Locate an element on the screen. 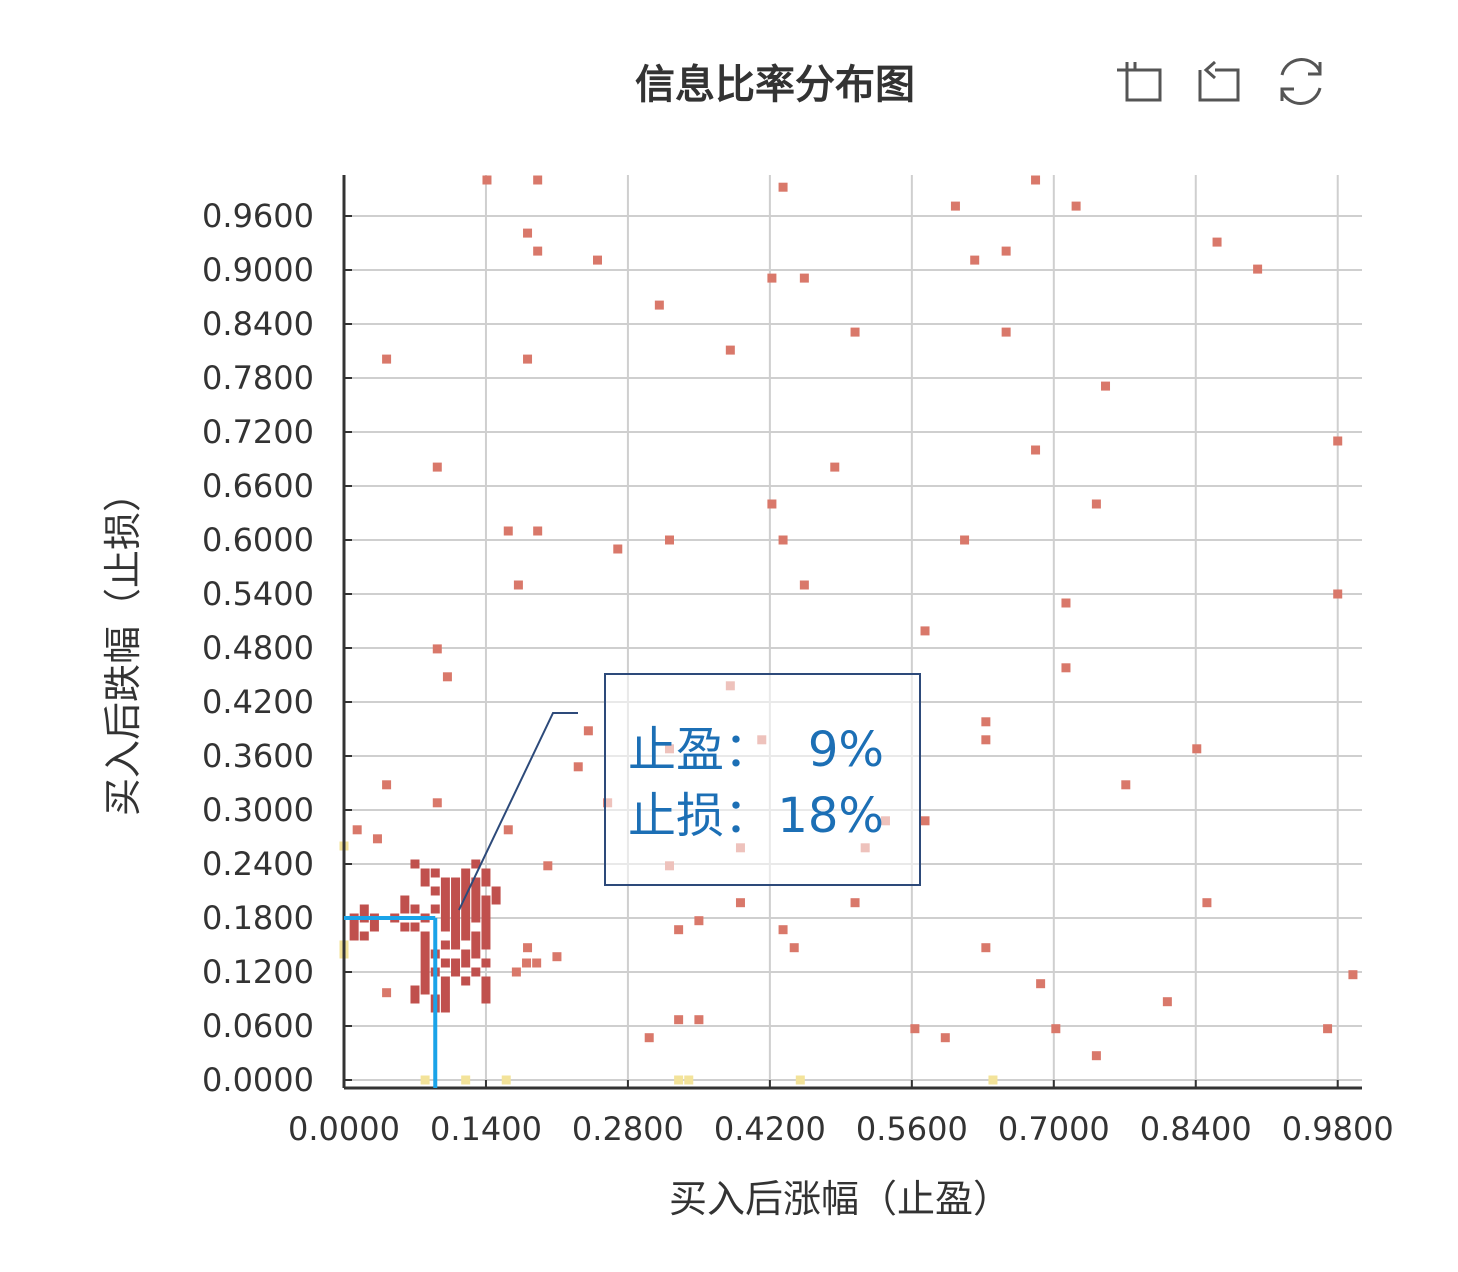 Image resolution: width=1458 pixels, height=1272 pixels. y-tick-label: 0.7200 is located at coordinates (258, 432).